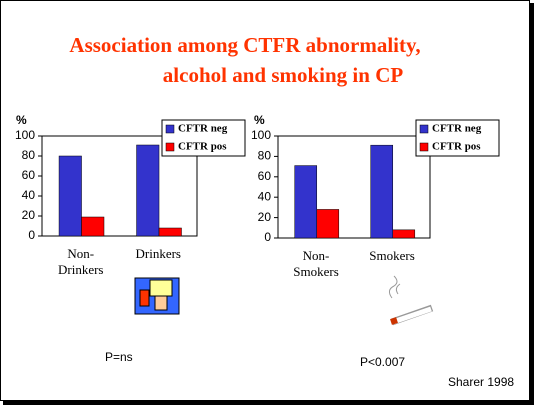  What do you see at coordinates (81, 261) in the screenshot?
I see `x-tick-label: Non- Drinkers` at bounding box center [81, 261].